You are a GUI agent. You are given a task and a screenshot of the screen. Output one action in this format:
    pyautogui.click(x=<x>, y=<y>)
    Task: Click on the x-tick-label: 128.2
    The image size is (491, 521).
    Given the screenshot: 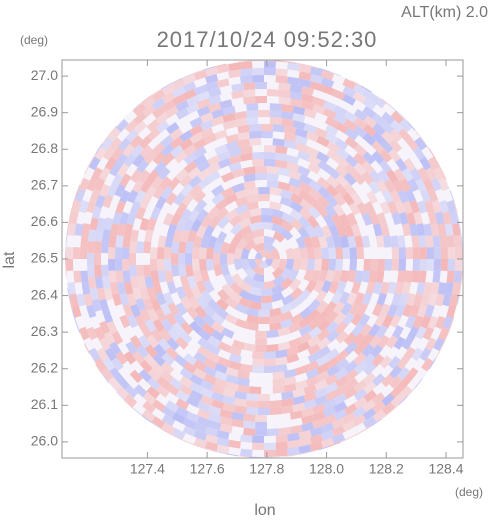 What is the action you would take?
    pyautogui.click(x=386, y=469)
    